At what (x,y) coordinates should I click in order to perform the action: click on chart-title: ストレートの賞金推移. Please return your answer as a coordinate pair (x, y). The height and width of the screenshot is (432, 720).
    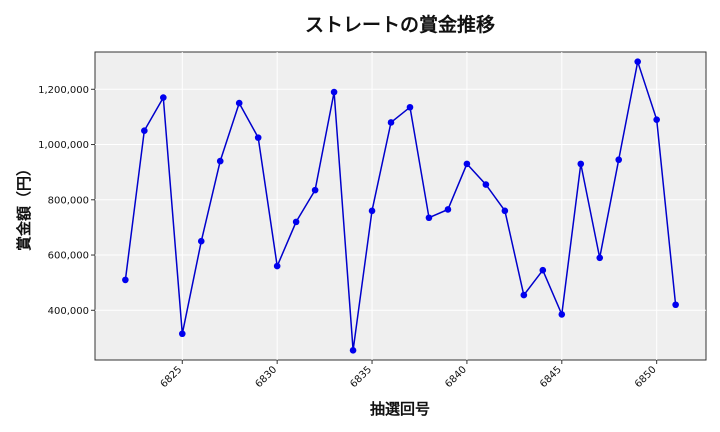
    Looking at the image, I should click on (400, 24).